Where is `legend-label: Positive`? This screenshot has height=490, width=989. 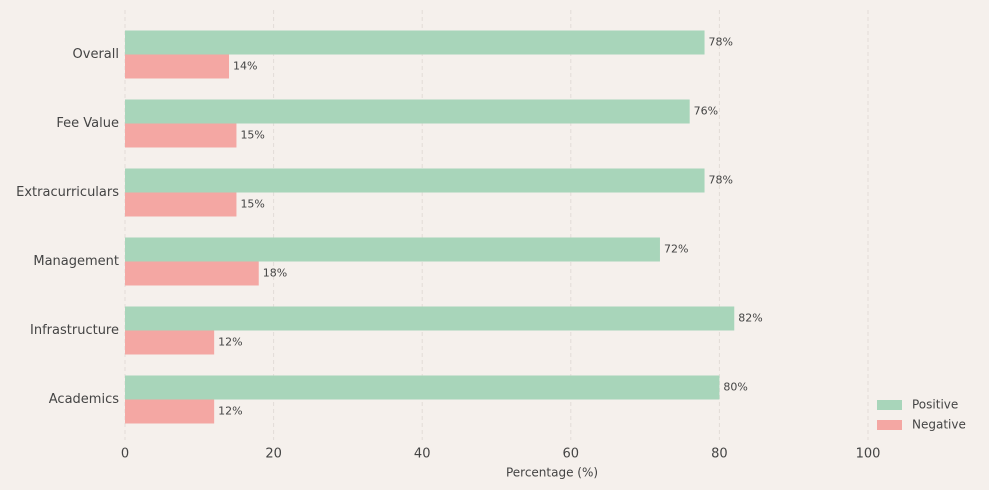 legend-label: Positive is located at coordinates (935, 405).